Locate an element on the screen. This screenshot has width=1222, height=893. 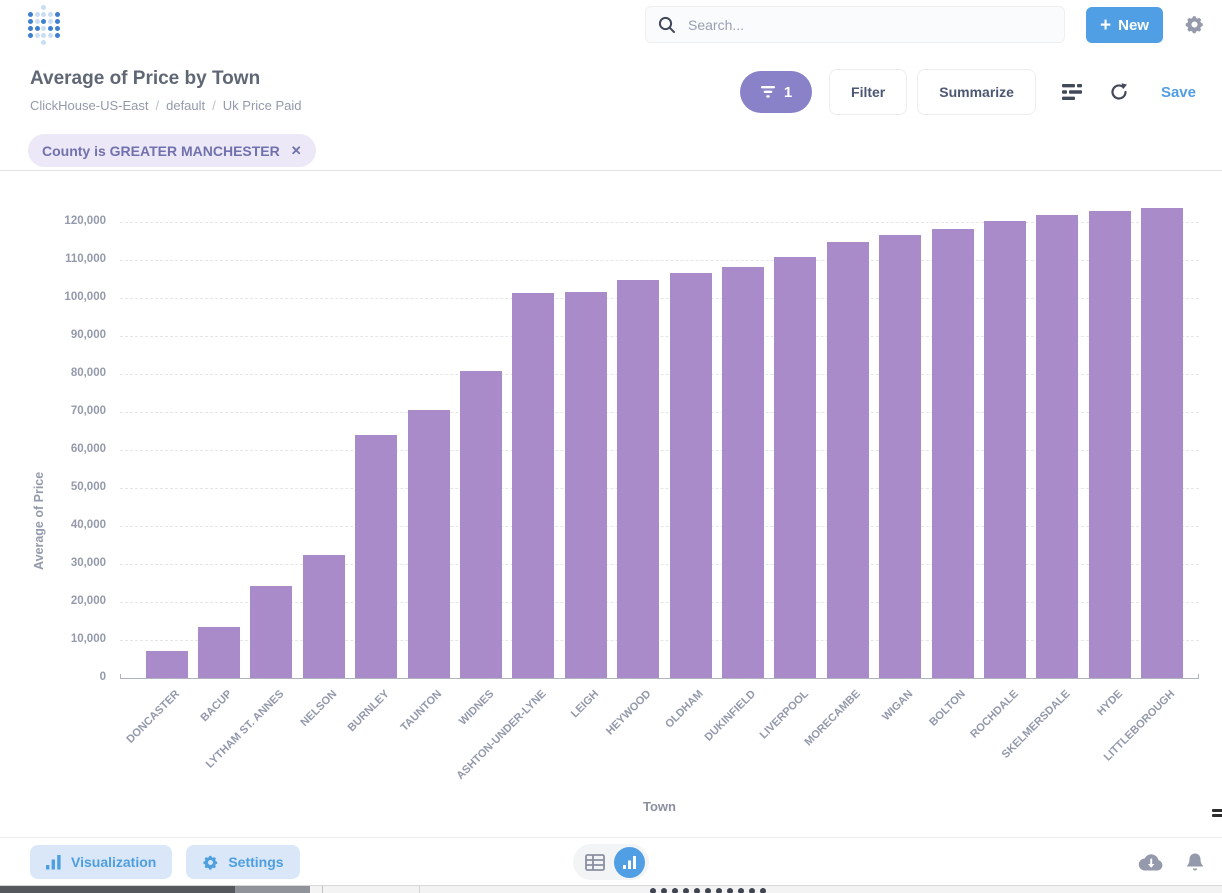
bar-oldham is located at coordinates (690, 475).